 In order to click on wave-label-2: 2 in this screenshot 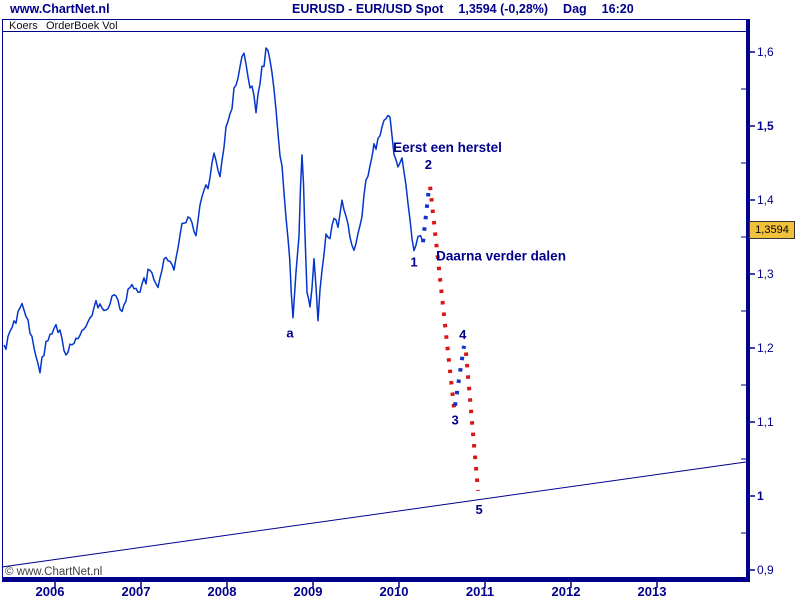, I will do `click(428, 164)`.